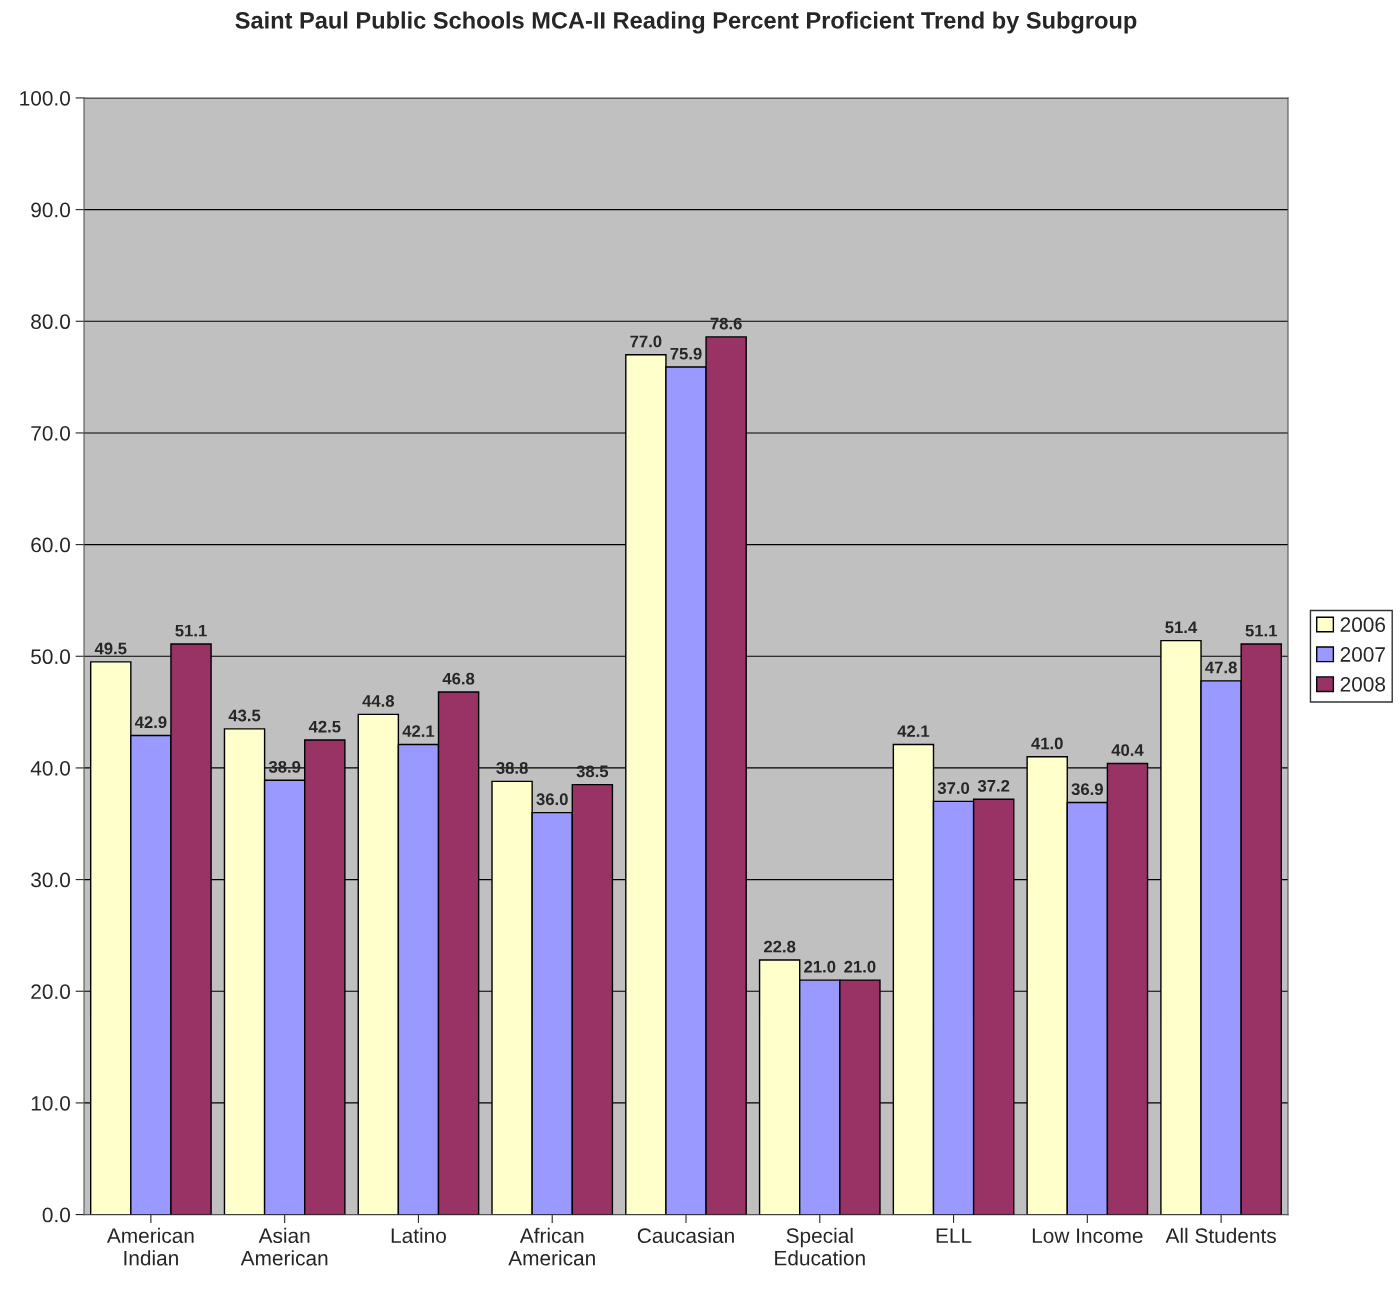  What do you see at coordinates (150, 1246) in the screenshot?
I see `x-tick-label: American Indian` at bounding box center [150, 1246].